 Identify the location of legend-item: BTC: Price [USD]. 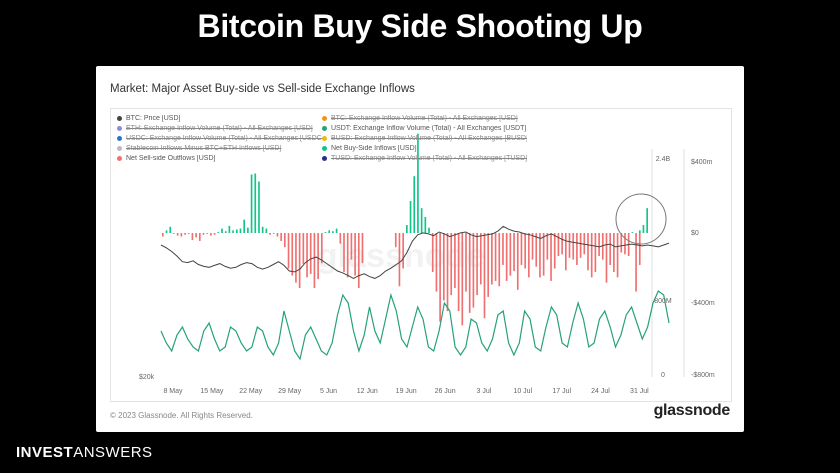
(219, 118).